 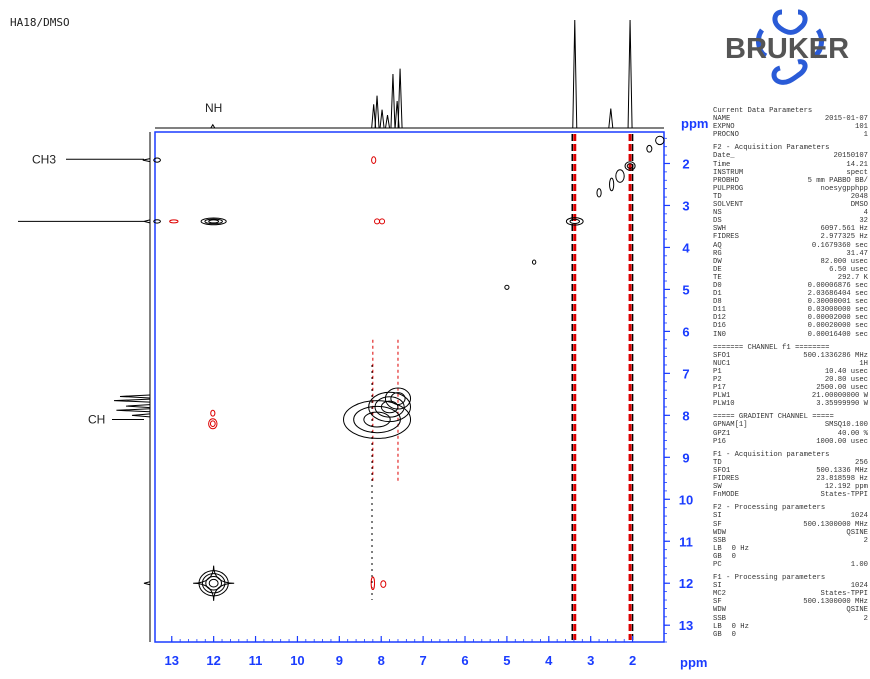 I want to click on x-tick-label: 8, so click(x=381, y=660).